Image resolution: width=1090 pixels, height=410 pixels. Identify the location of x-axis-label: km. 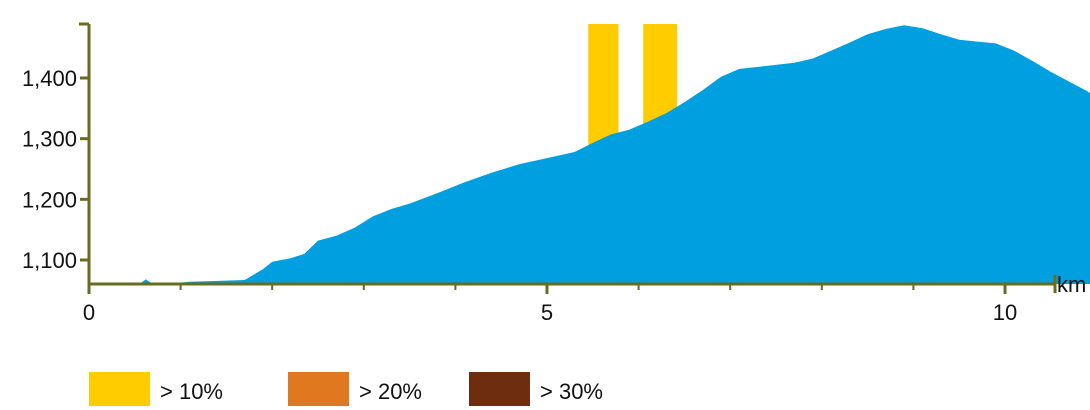
(1071, 284).